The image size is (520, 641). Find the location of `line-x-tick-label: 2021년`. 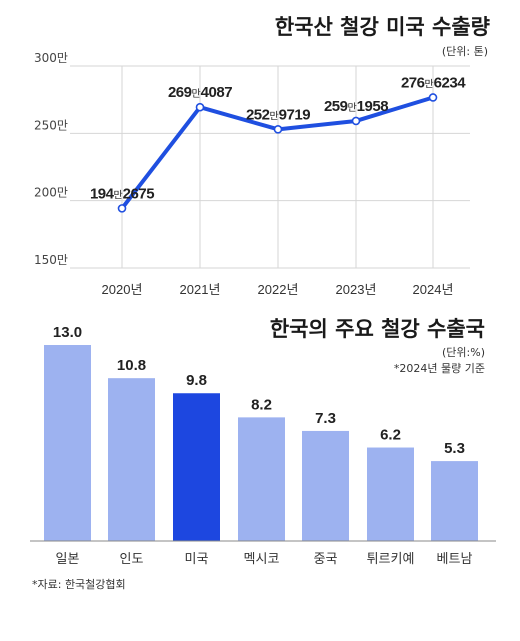

line-x-tick-label: 2021년 is located at coordinates (200, 289).